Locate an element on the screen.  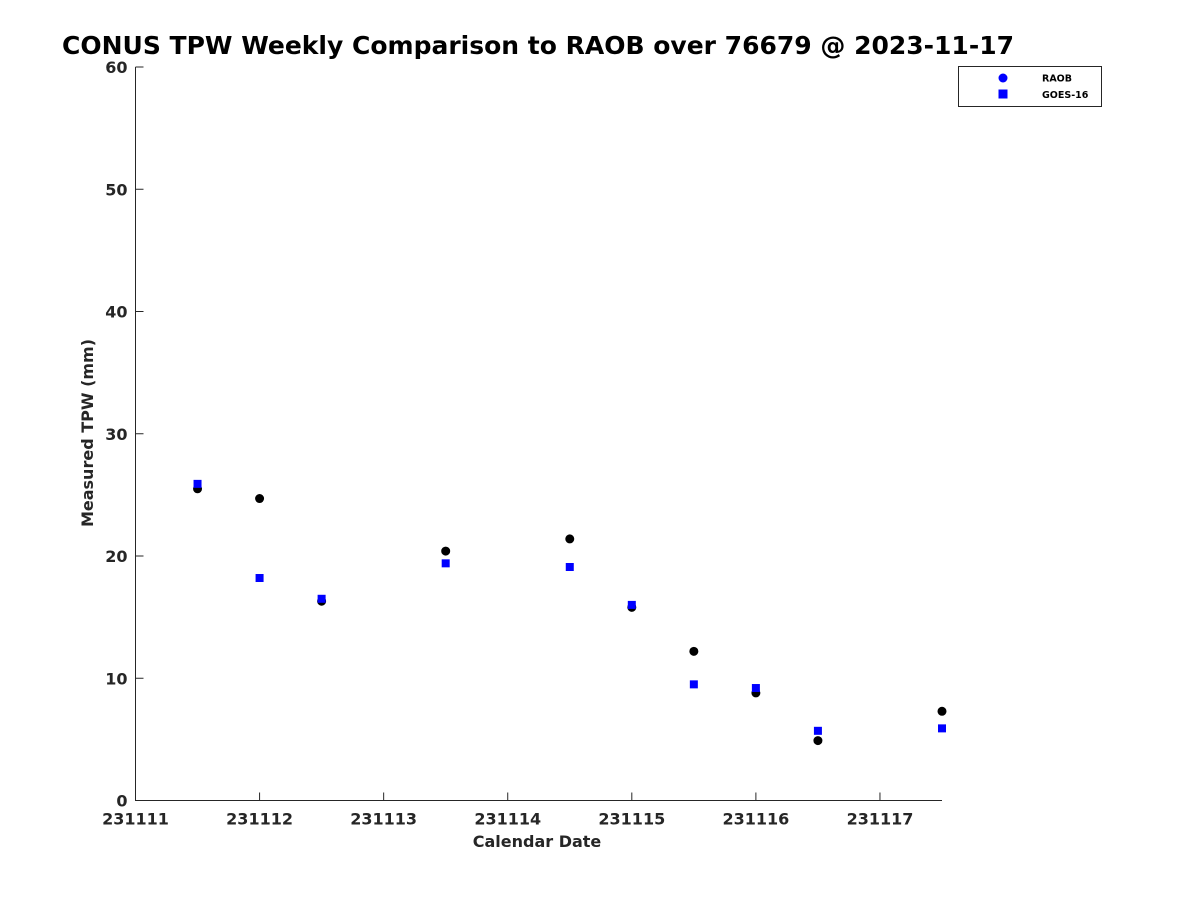
y-tick-label: 50 is located at coordinates (116, 189).